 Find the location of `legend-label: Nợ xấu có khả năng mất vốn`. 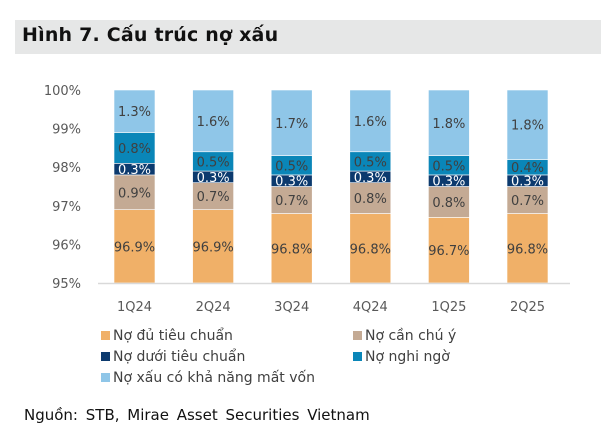

legend-label: Nợ xấu có khả năng mất vốn is located at coordinates (214, 377).